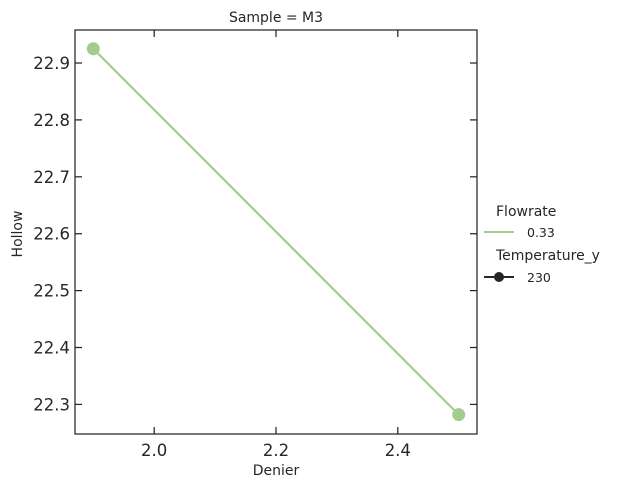  I want to click on y-tick-label: 22.3, so click(51, 404).